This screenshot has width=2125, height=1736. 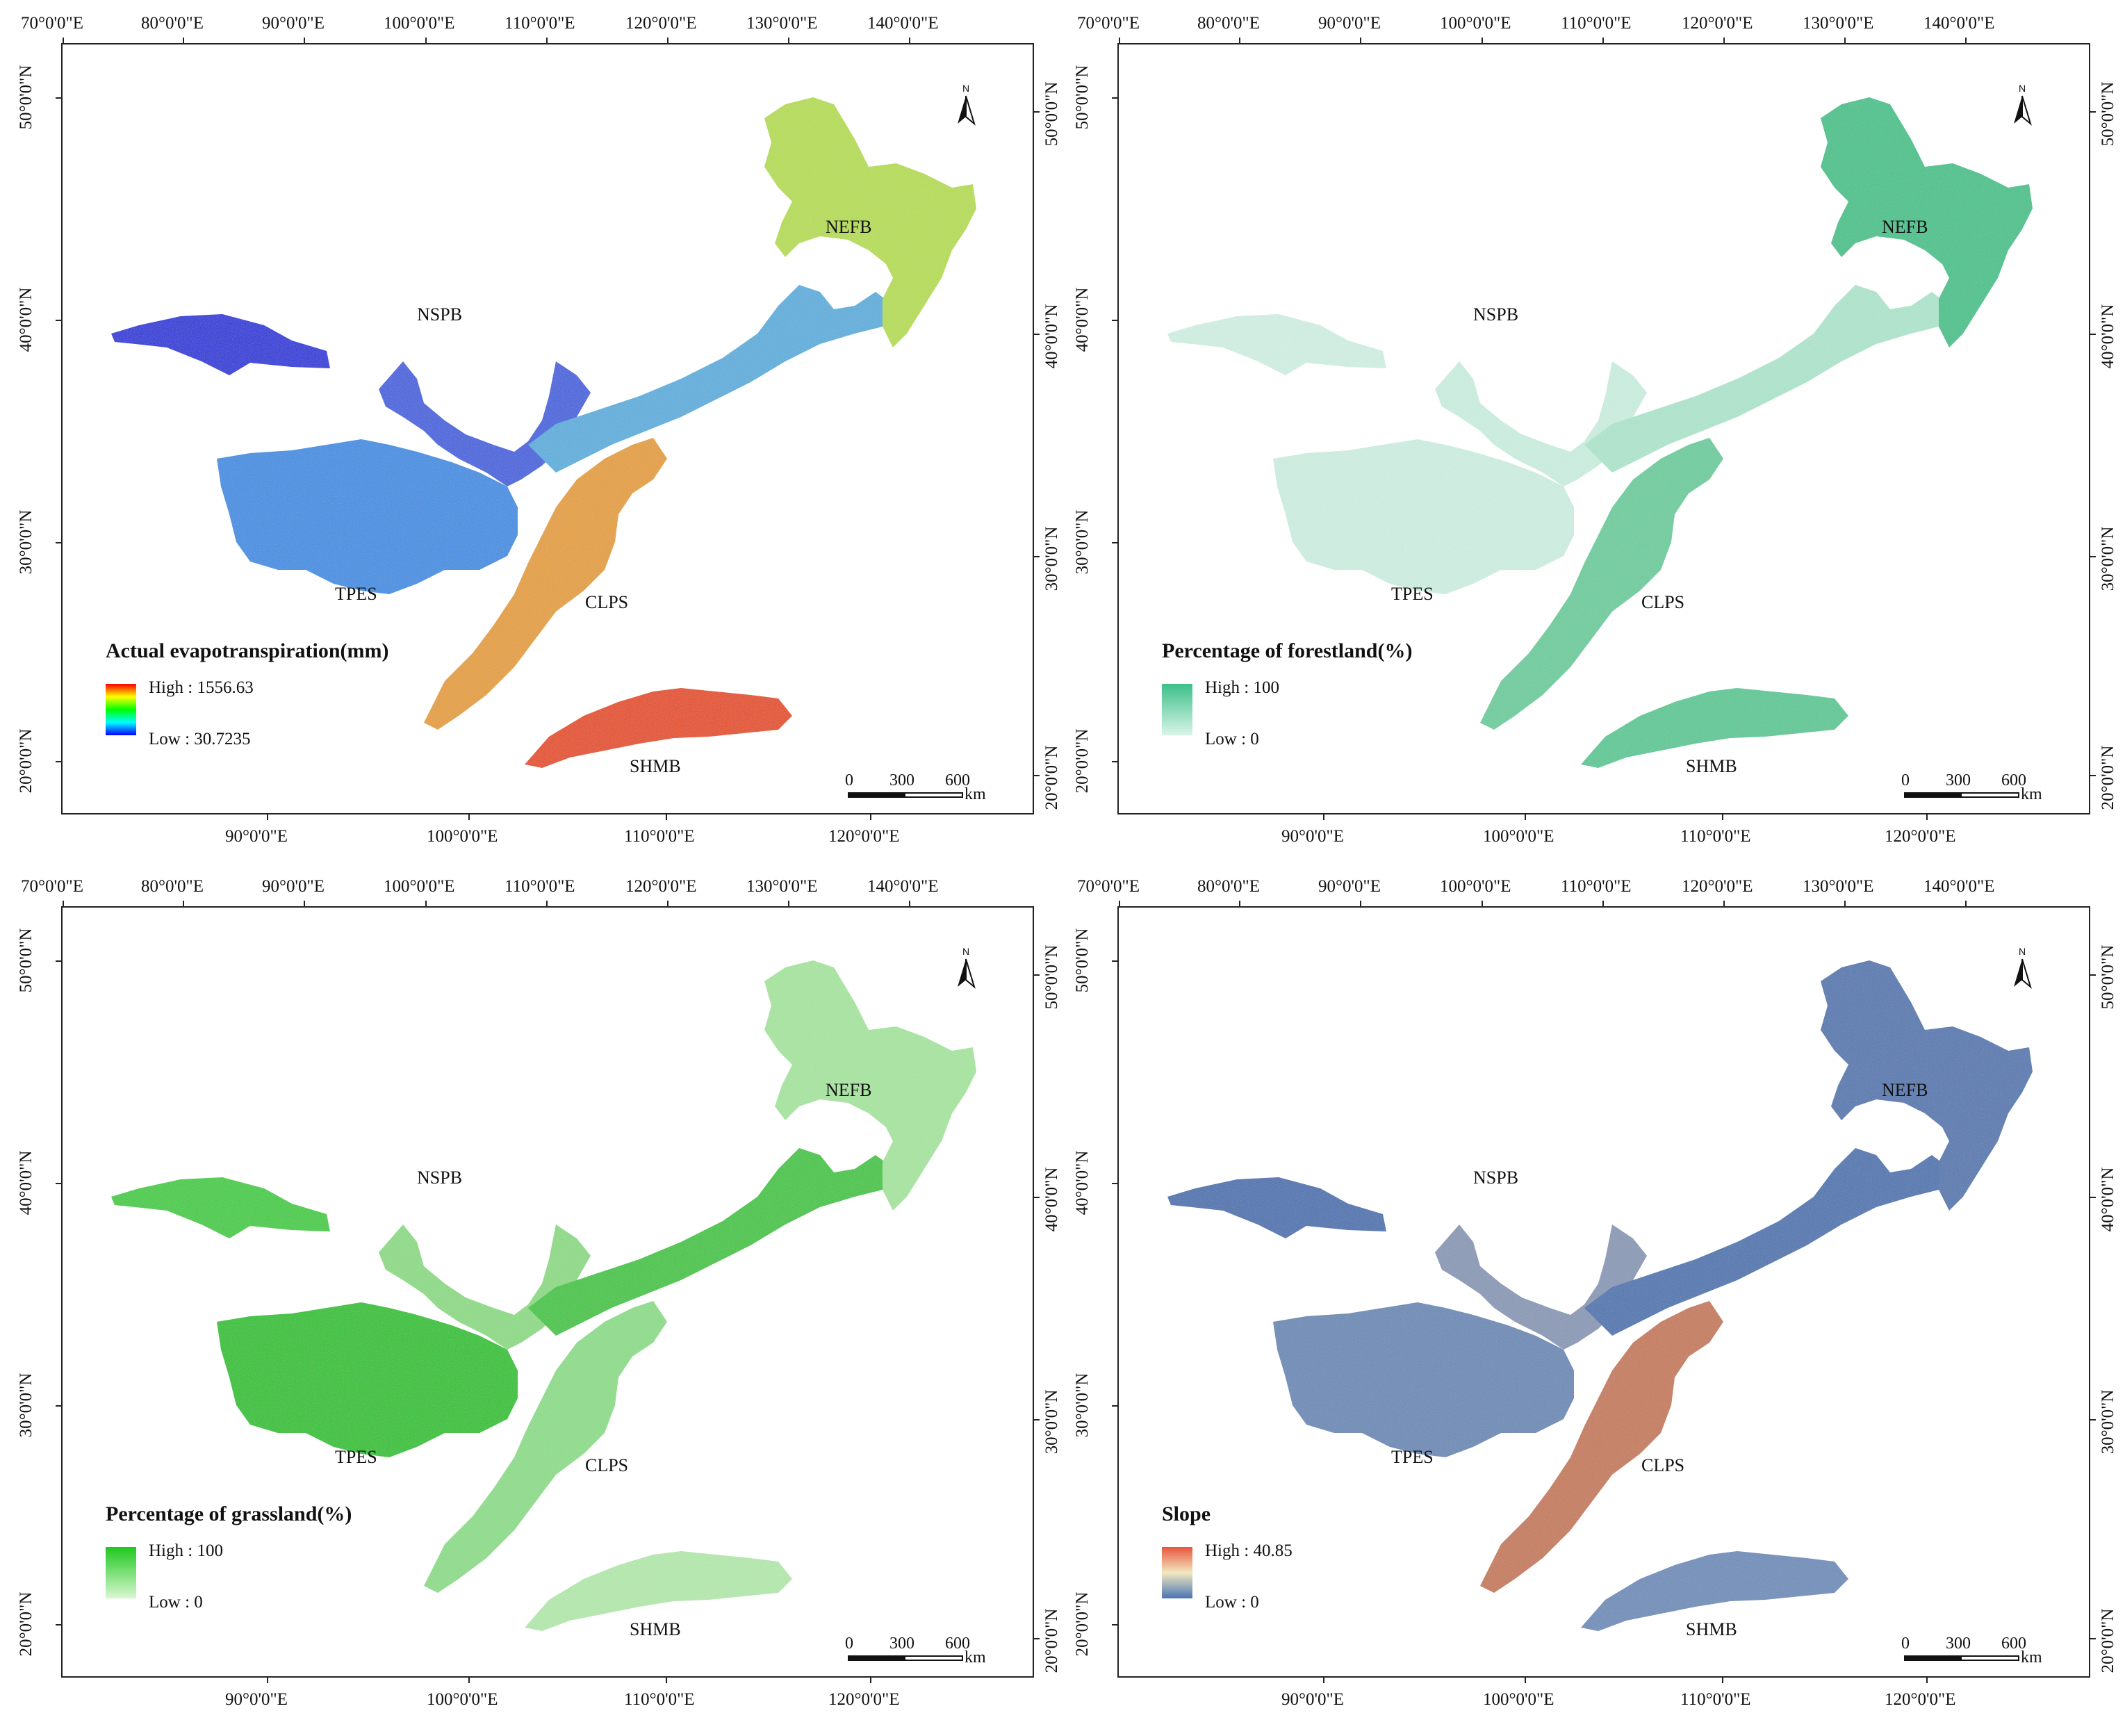 I want to click on region-label-tpes: TPES, so click(x=1412, y=594).